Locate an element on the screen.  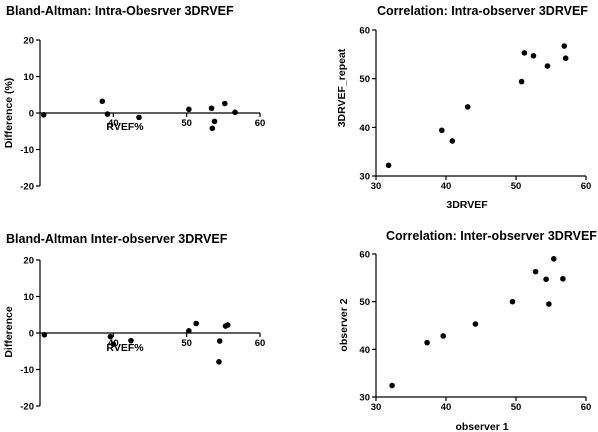
chart-title: Correlation: Intra-observer 3DRVEF is located at coordinates (482, 11).